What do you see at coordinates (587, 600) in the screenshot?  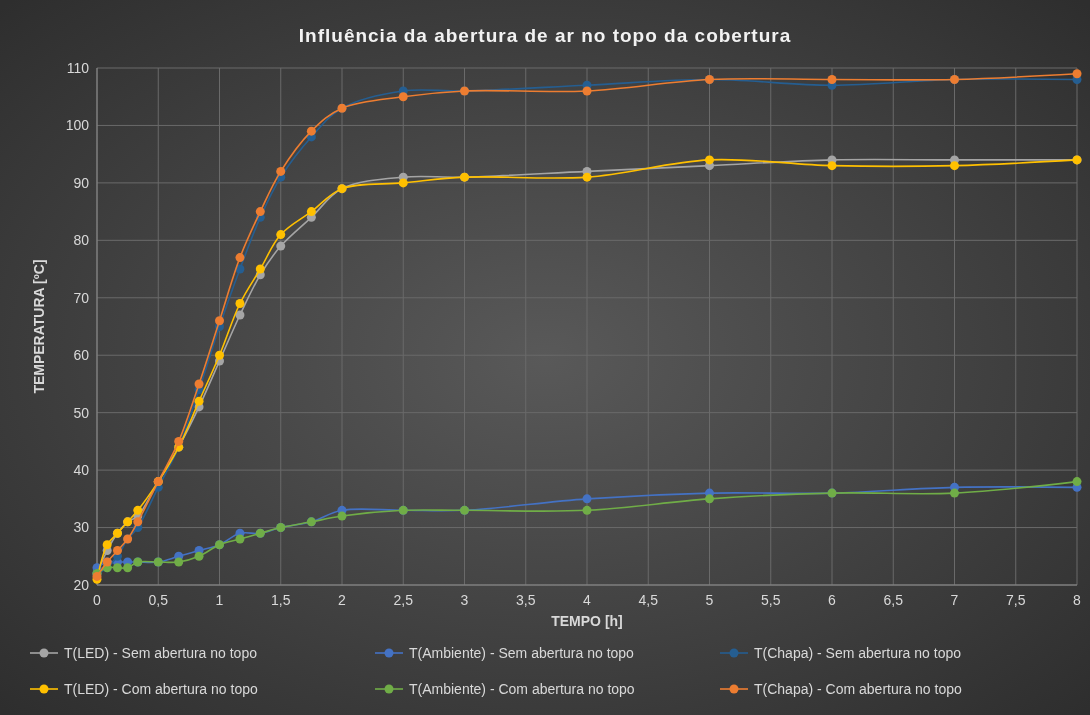 I see `x-tick-label: 4` at bounding box center [587, 600].